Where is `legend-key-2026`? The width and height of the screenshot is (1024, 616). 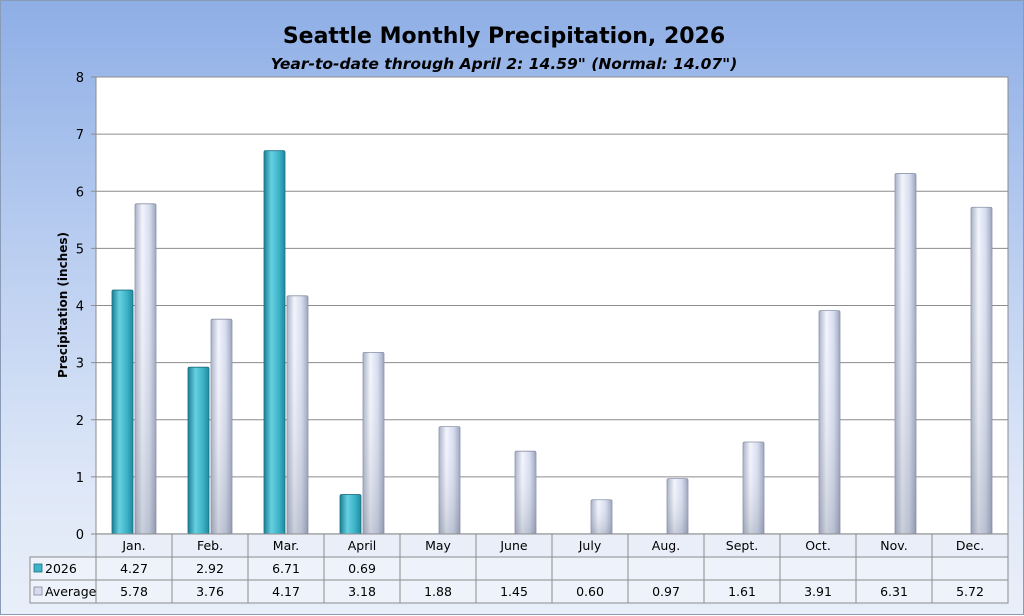
legend-key-2026 is located at coordinates (38, 568).